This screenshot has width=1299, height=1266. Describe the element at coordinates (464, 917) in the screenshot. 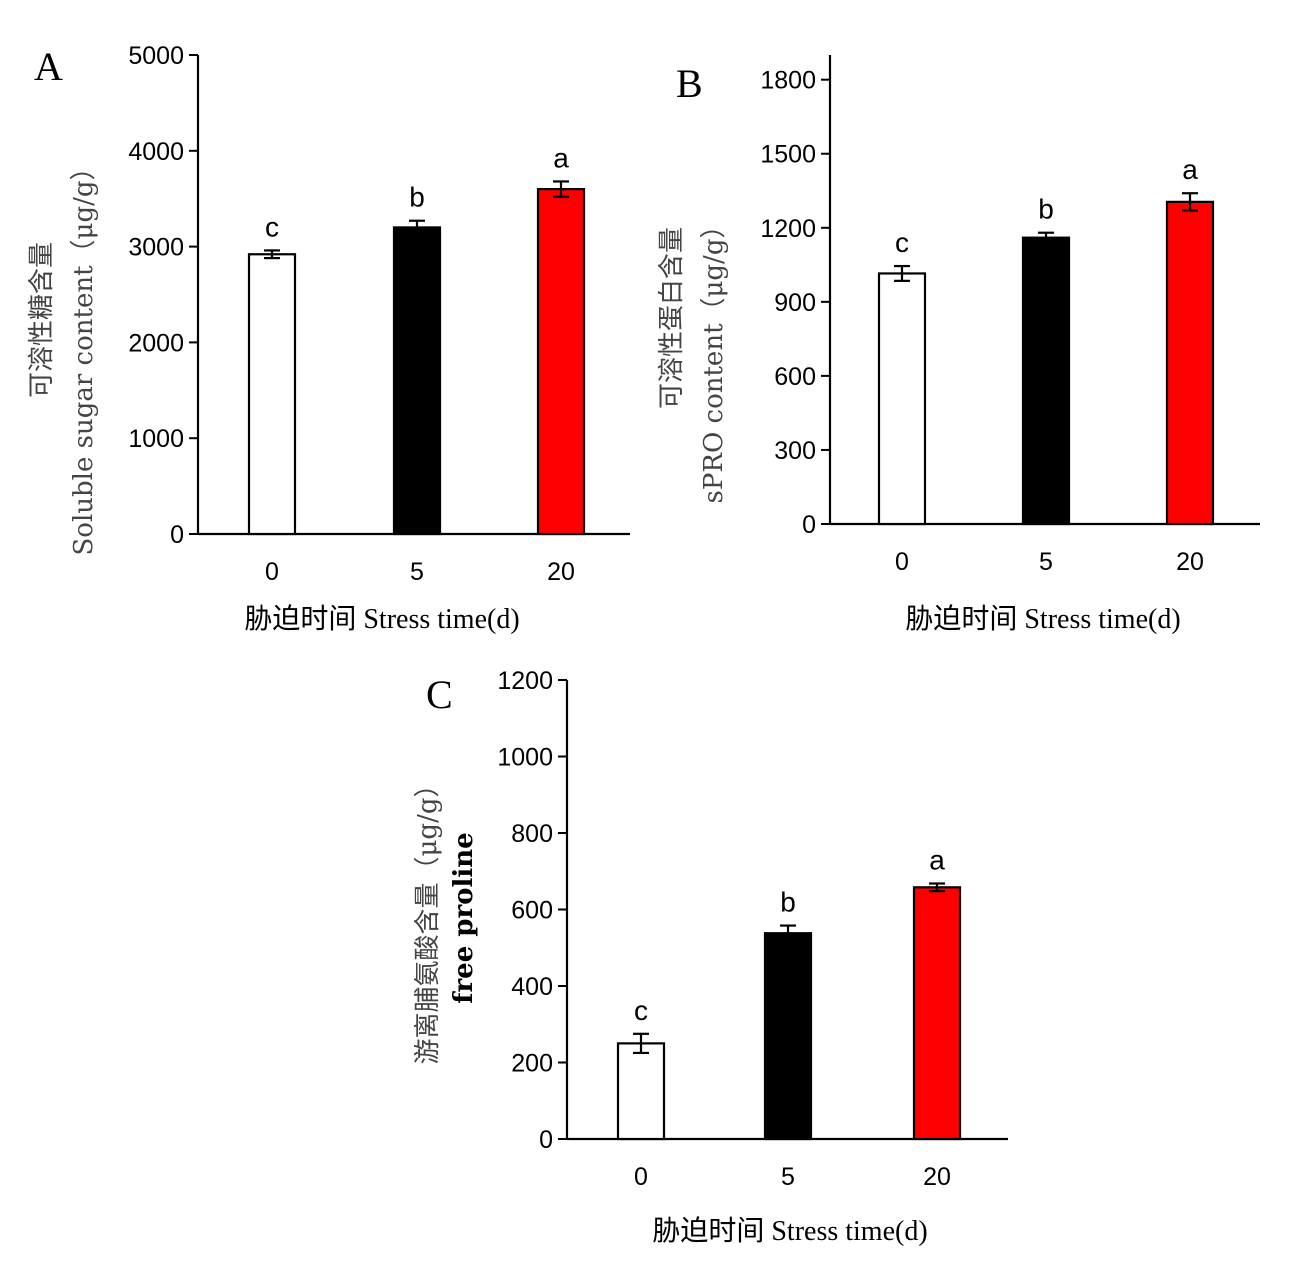

I see `y-axis-label-en: free proline` at that location.